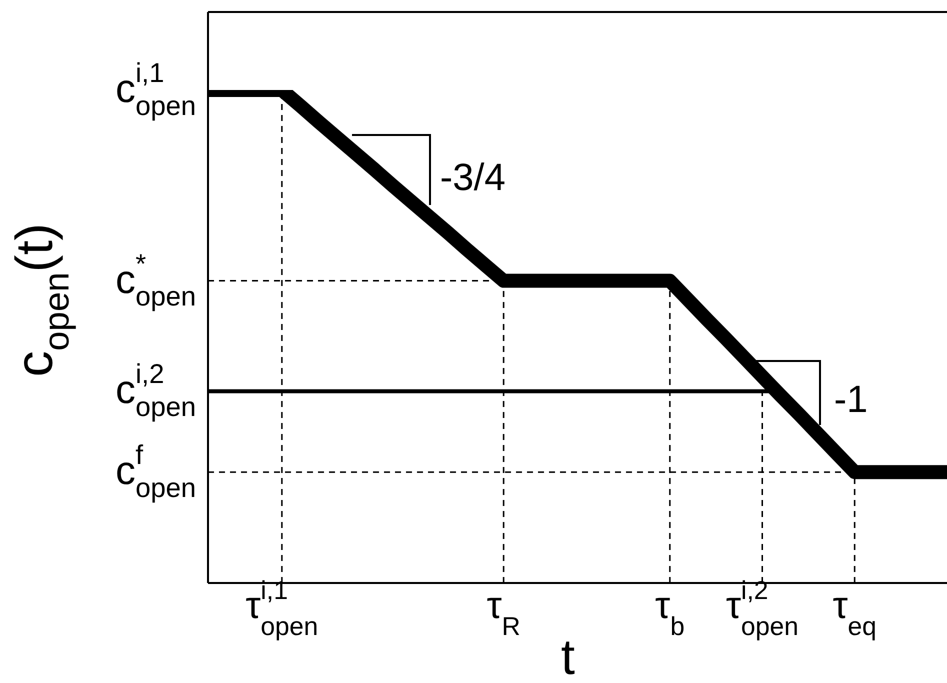 Image resolution: width=947 pixels, height=683 pixels. I want to click on annotation: -1, so click(851, 400).